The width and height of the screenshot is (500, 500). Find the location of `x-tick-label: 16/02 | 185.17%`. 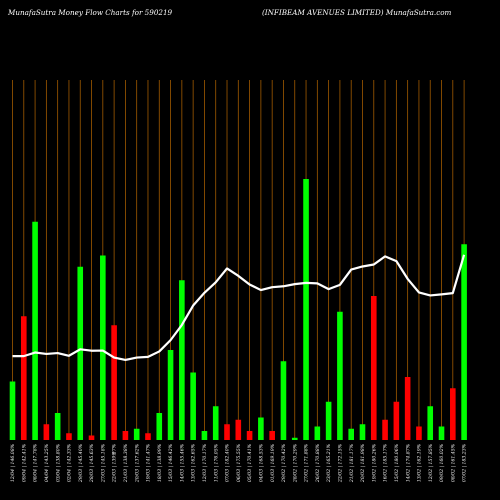

x-tick-label: 16/02 | 185.17% is located at coordinates (386, 462).